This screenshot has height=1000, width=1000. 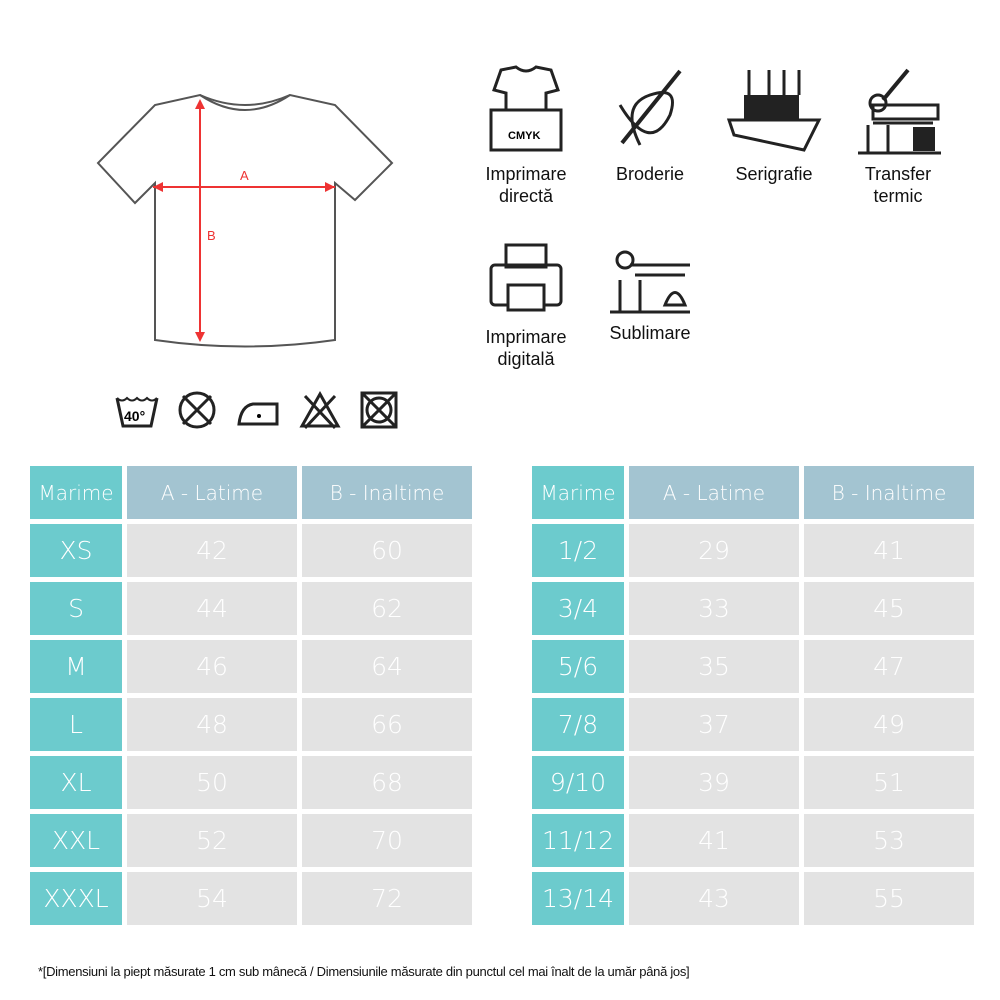 I want to click on svg-text: 40°, so click(x=134, y=416).